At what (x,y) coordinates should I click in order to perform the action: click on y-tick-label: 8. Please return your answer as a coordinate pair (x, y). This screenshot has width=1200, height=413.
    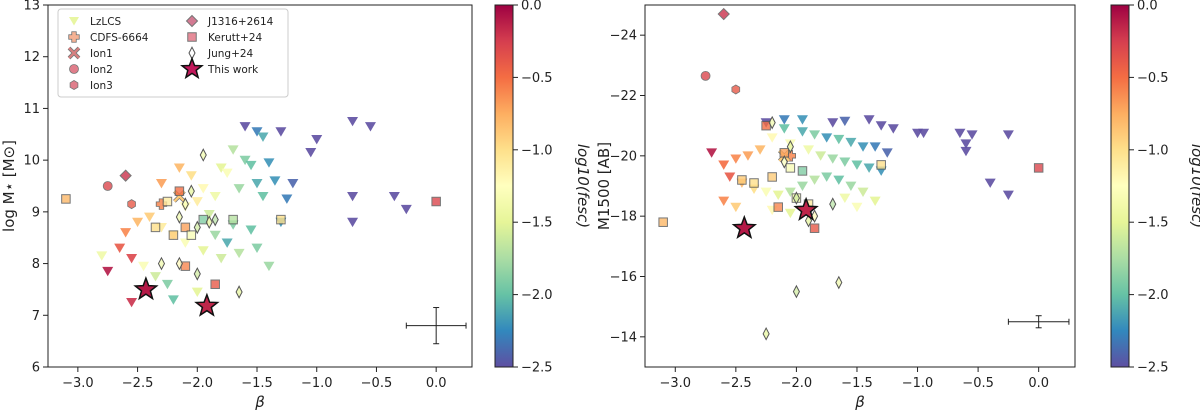
    Looking at the image, I should click on (36, 264).